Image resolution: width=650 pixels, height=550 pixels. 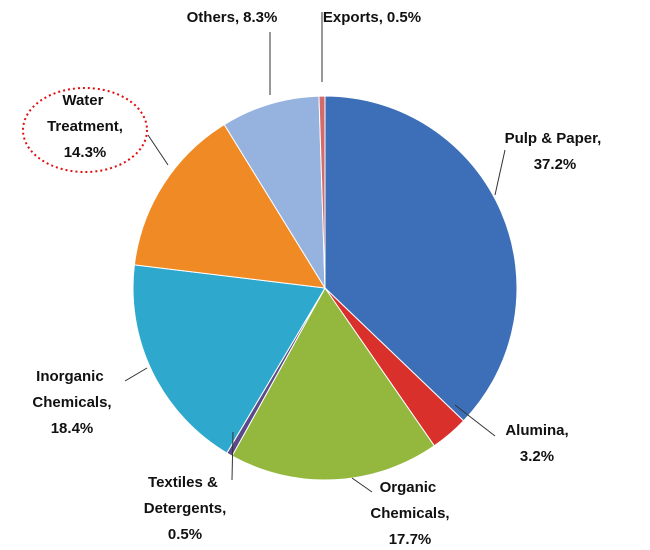 What do you see at coordinates (72, 428) in the screenshot?
I see `value-label: 18.4%` at bounding box center [72, 428].